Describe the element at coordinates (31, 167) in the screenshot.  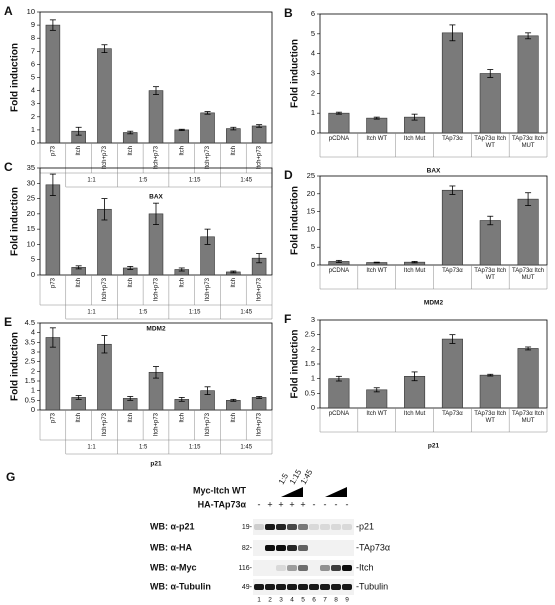
I see `y-tick-label: 35` at that location.